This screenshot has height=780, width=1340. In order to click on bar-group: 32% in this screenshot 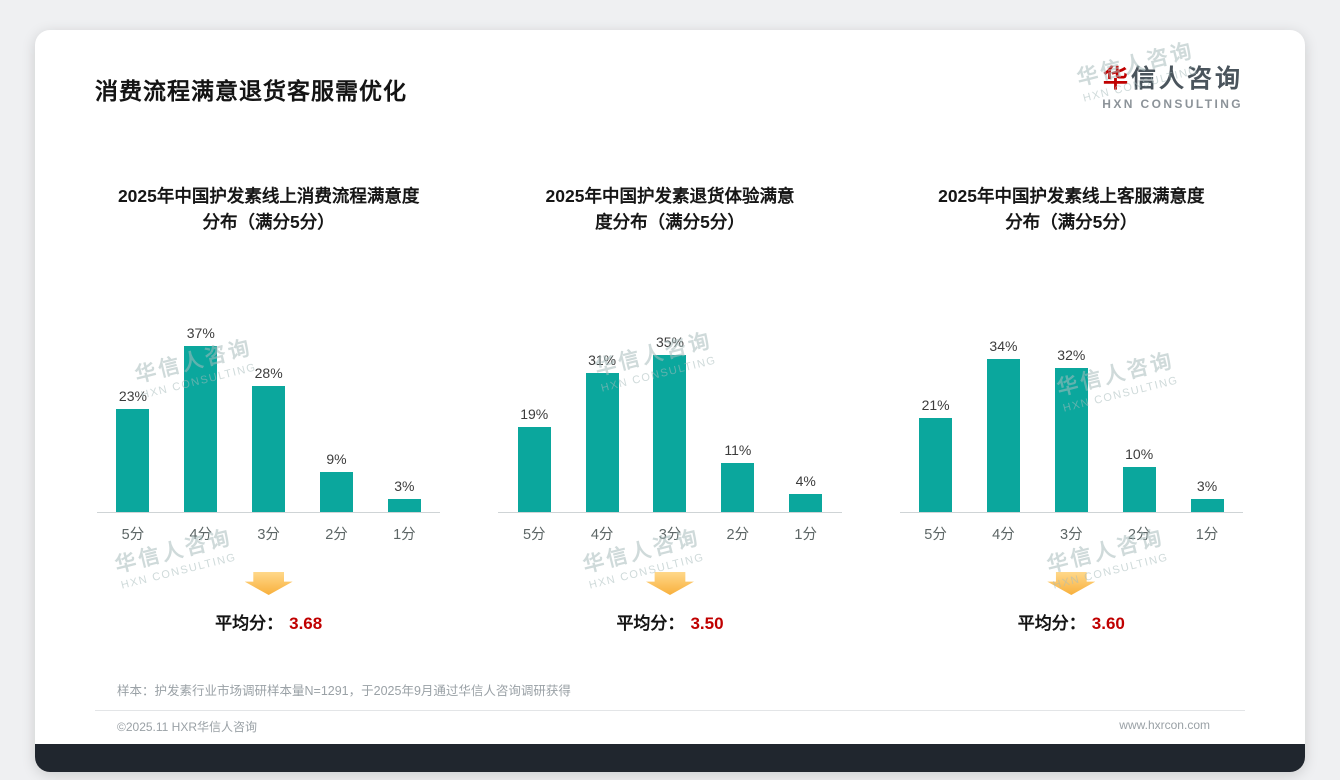, I will do `click(1071, 429)`.